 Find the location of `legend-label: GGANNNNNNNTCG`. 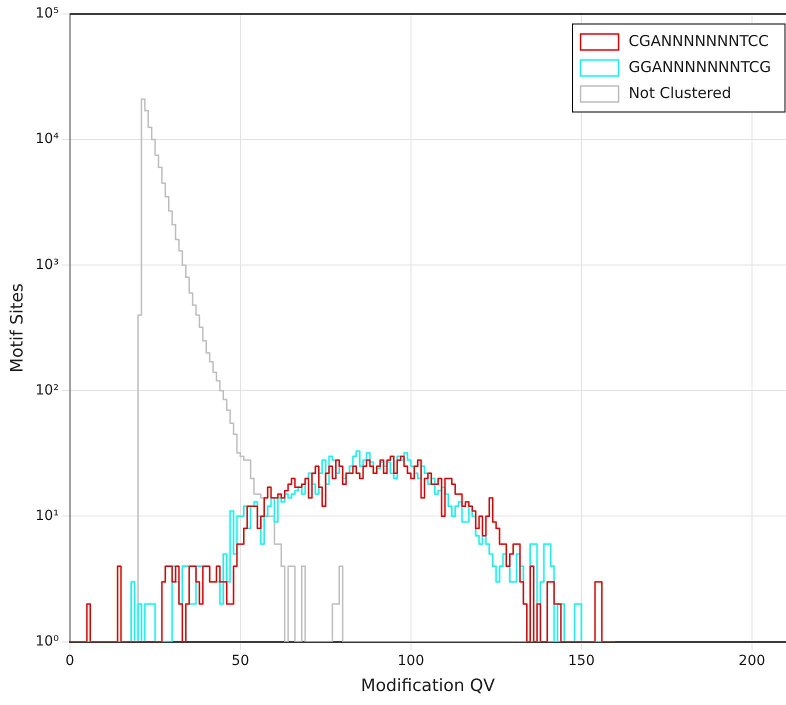

legend-label: GGANNNNNNNTCG is located at coordinates (700, 67).